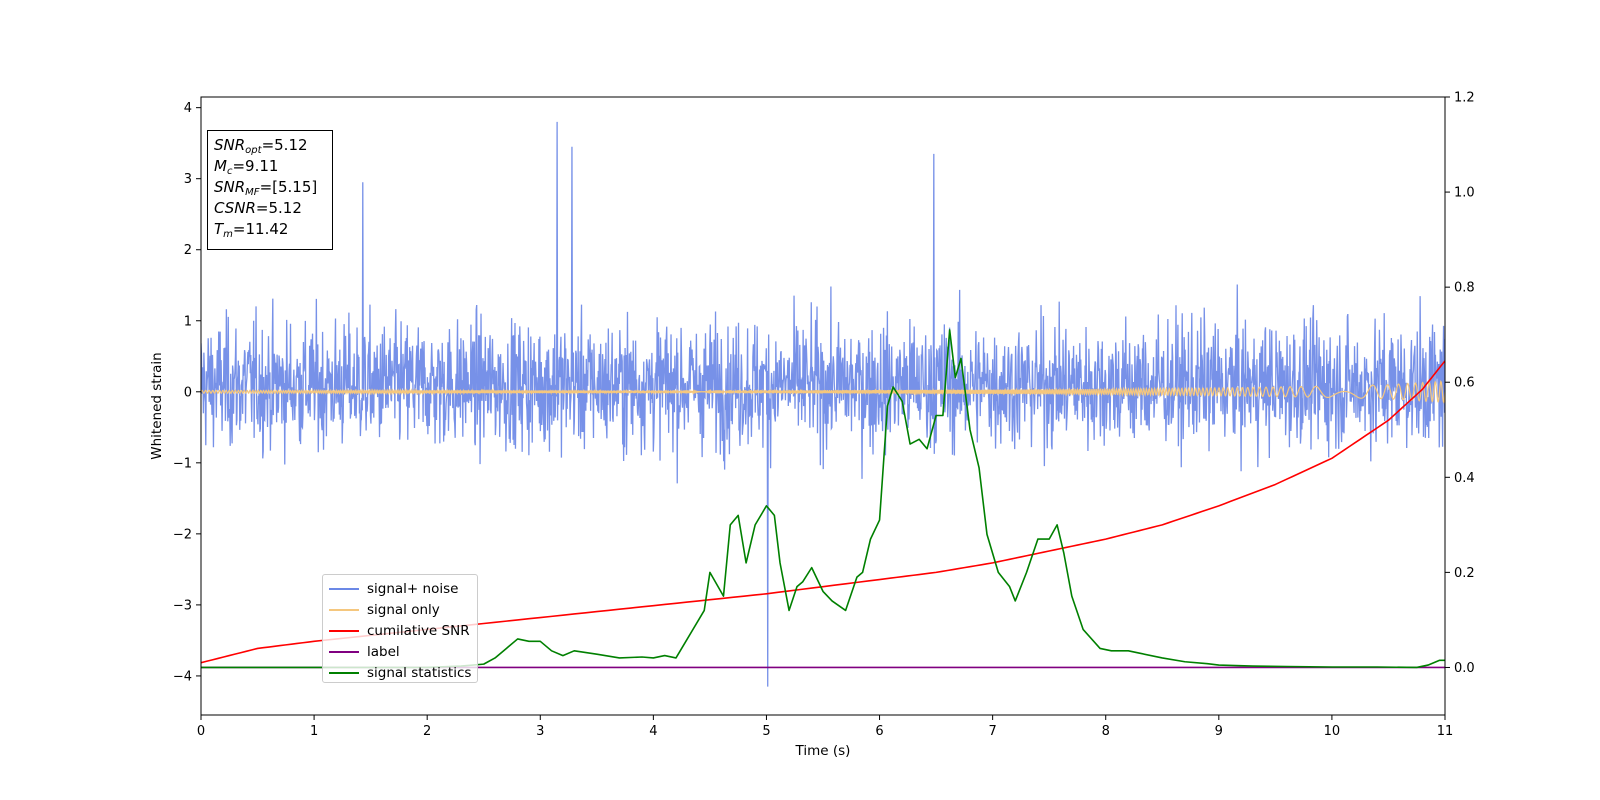 Image resolution: width=1600 pixels, height=800 pixels. What do you see at coordinates (1464, 573) in the screenshot?
I see `y2-tick-label: 0.2` at bounding box center [1464, 573].